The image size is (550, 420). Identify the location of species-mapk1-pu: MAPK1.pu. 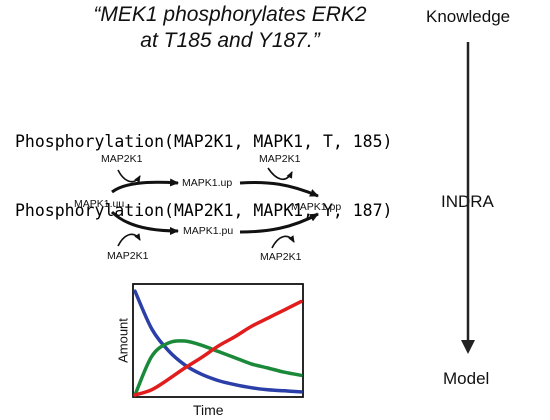
(208, 231).